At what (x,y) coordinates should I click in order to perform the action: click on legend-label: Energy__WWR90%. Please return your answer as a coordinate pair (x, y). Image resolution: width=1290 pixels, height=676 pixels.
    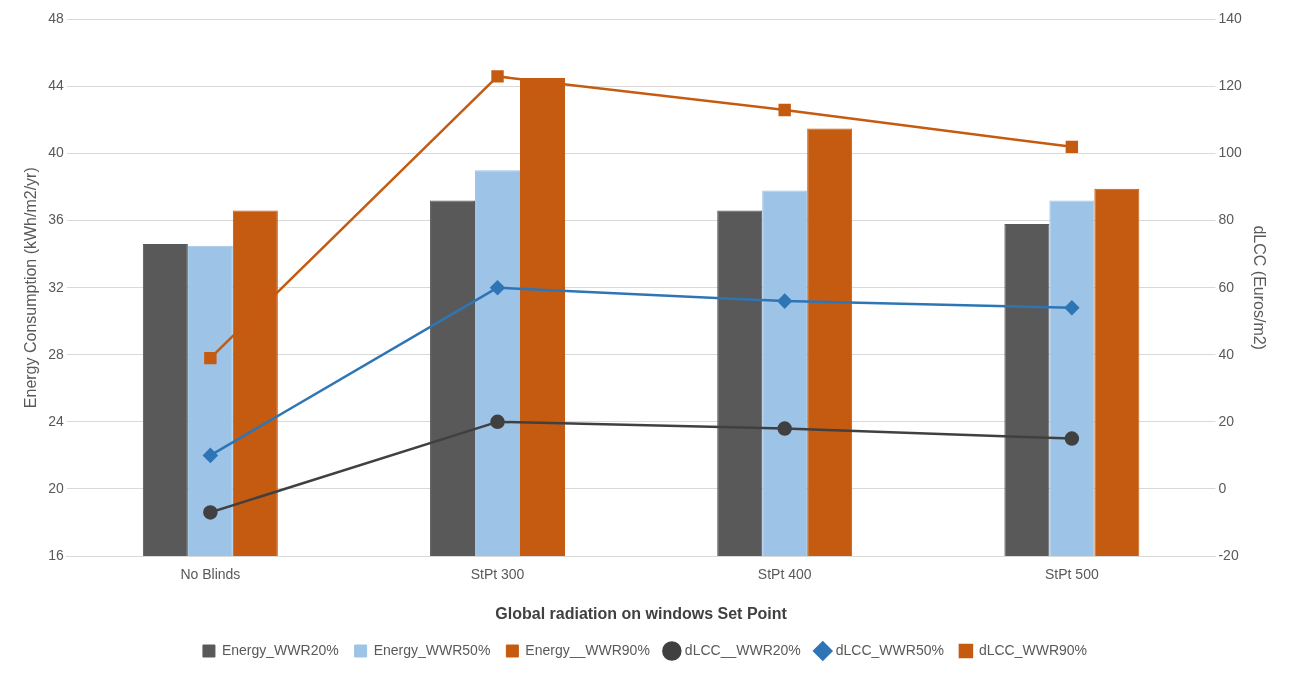
    Looking at the image, I should click on (587, 649).